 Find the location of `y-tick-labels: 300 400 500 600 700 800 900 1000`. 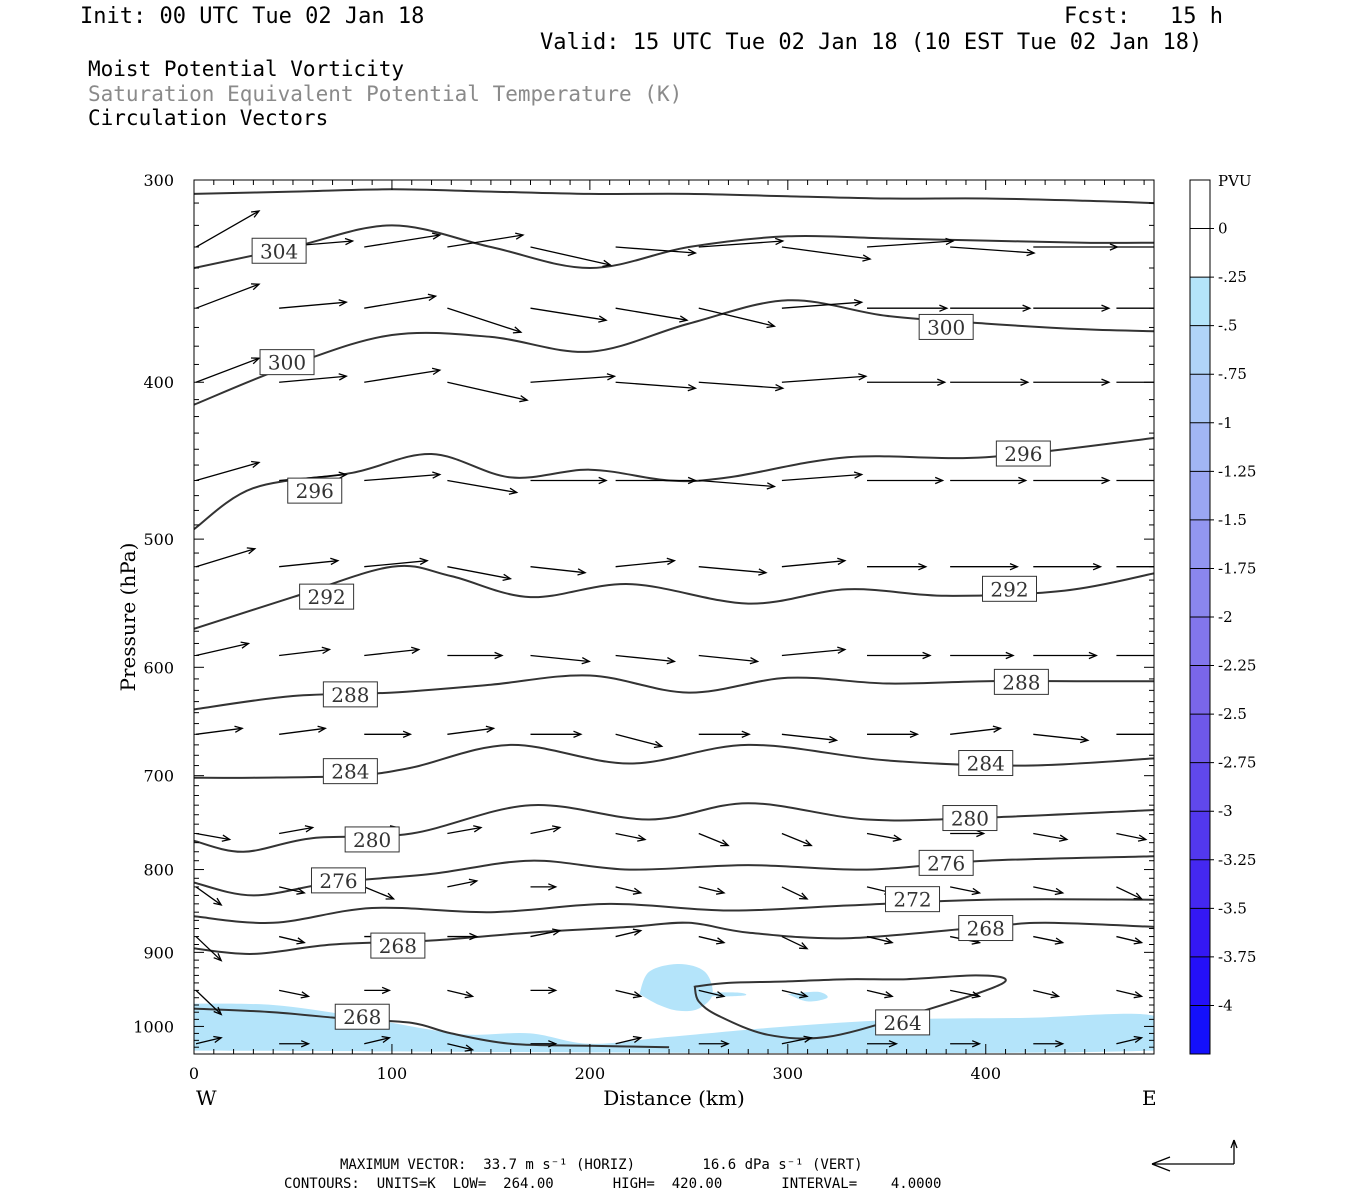

y-tick-labels: 300 400 500 600 700 800 900 1000 is located at coordinates (153, 603).